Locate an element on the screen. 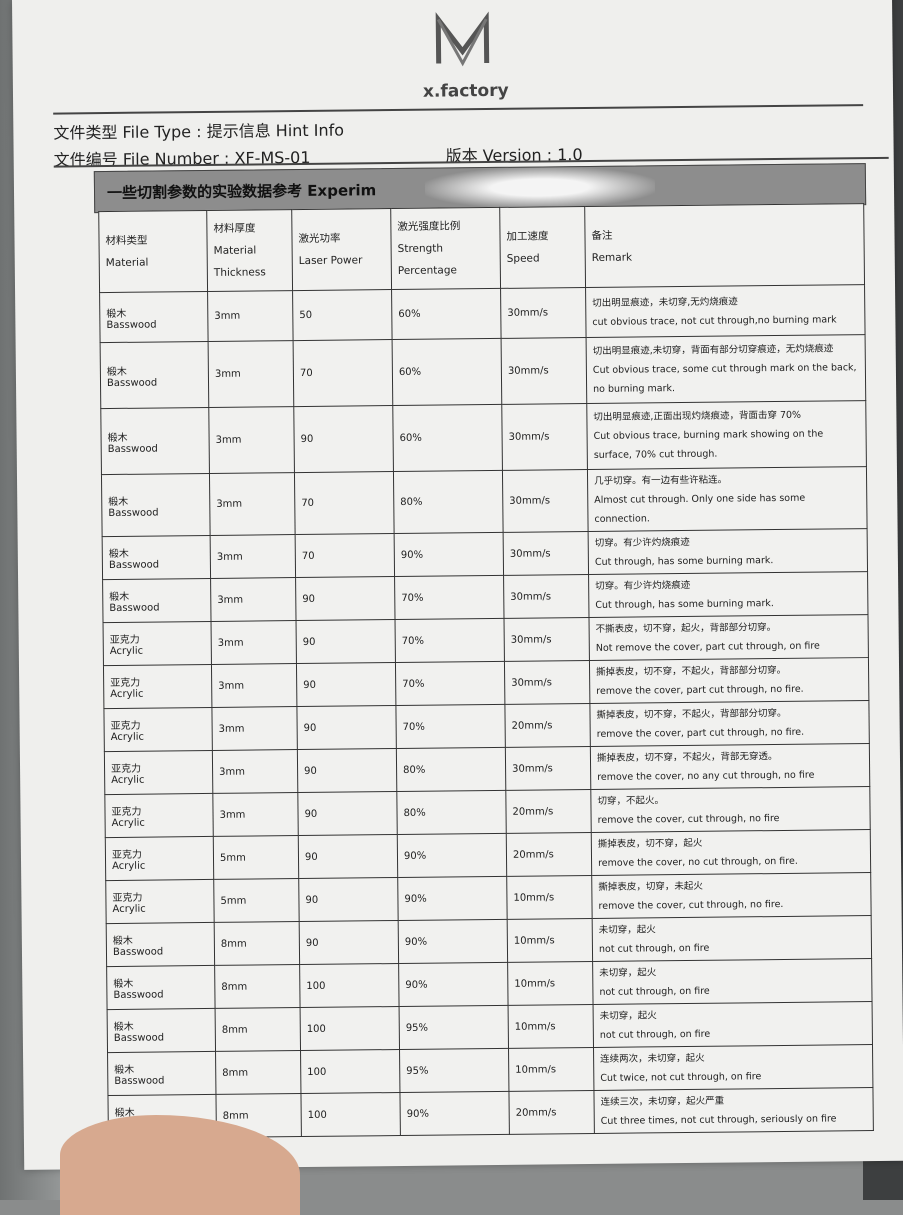 The width and height of the screenshot is (903, 1215). header-zh: 材料类型 is located at coordinates (126, 241).